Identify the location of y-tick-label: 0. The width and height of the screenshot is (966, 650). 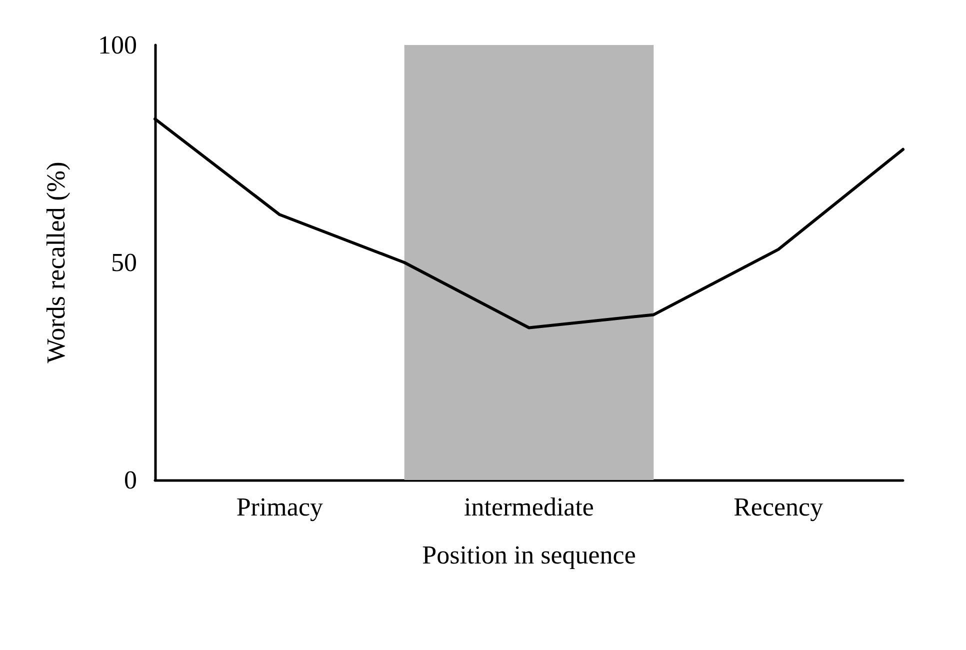
(130, 480).